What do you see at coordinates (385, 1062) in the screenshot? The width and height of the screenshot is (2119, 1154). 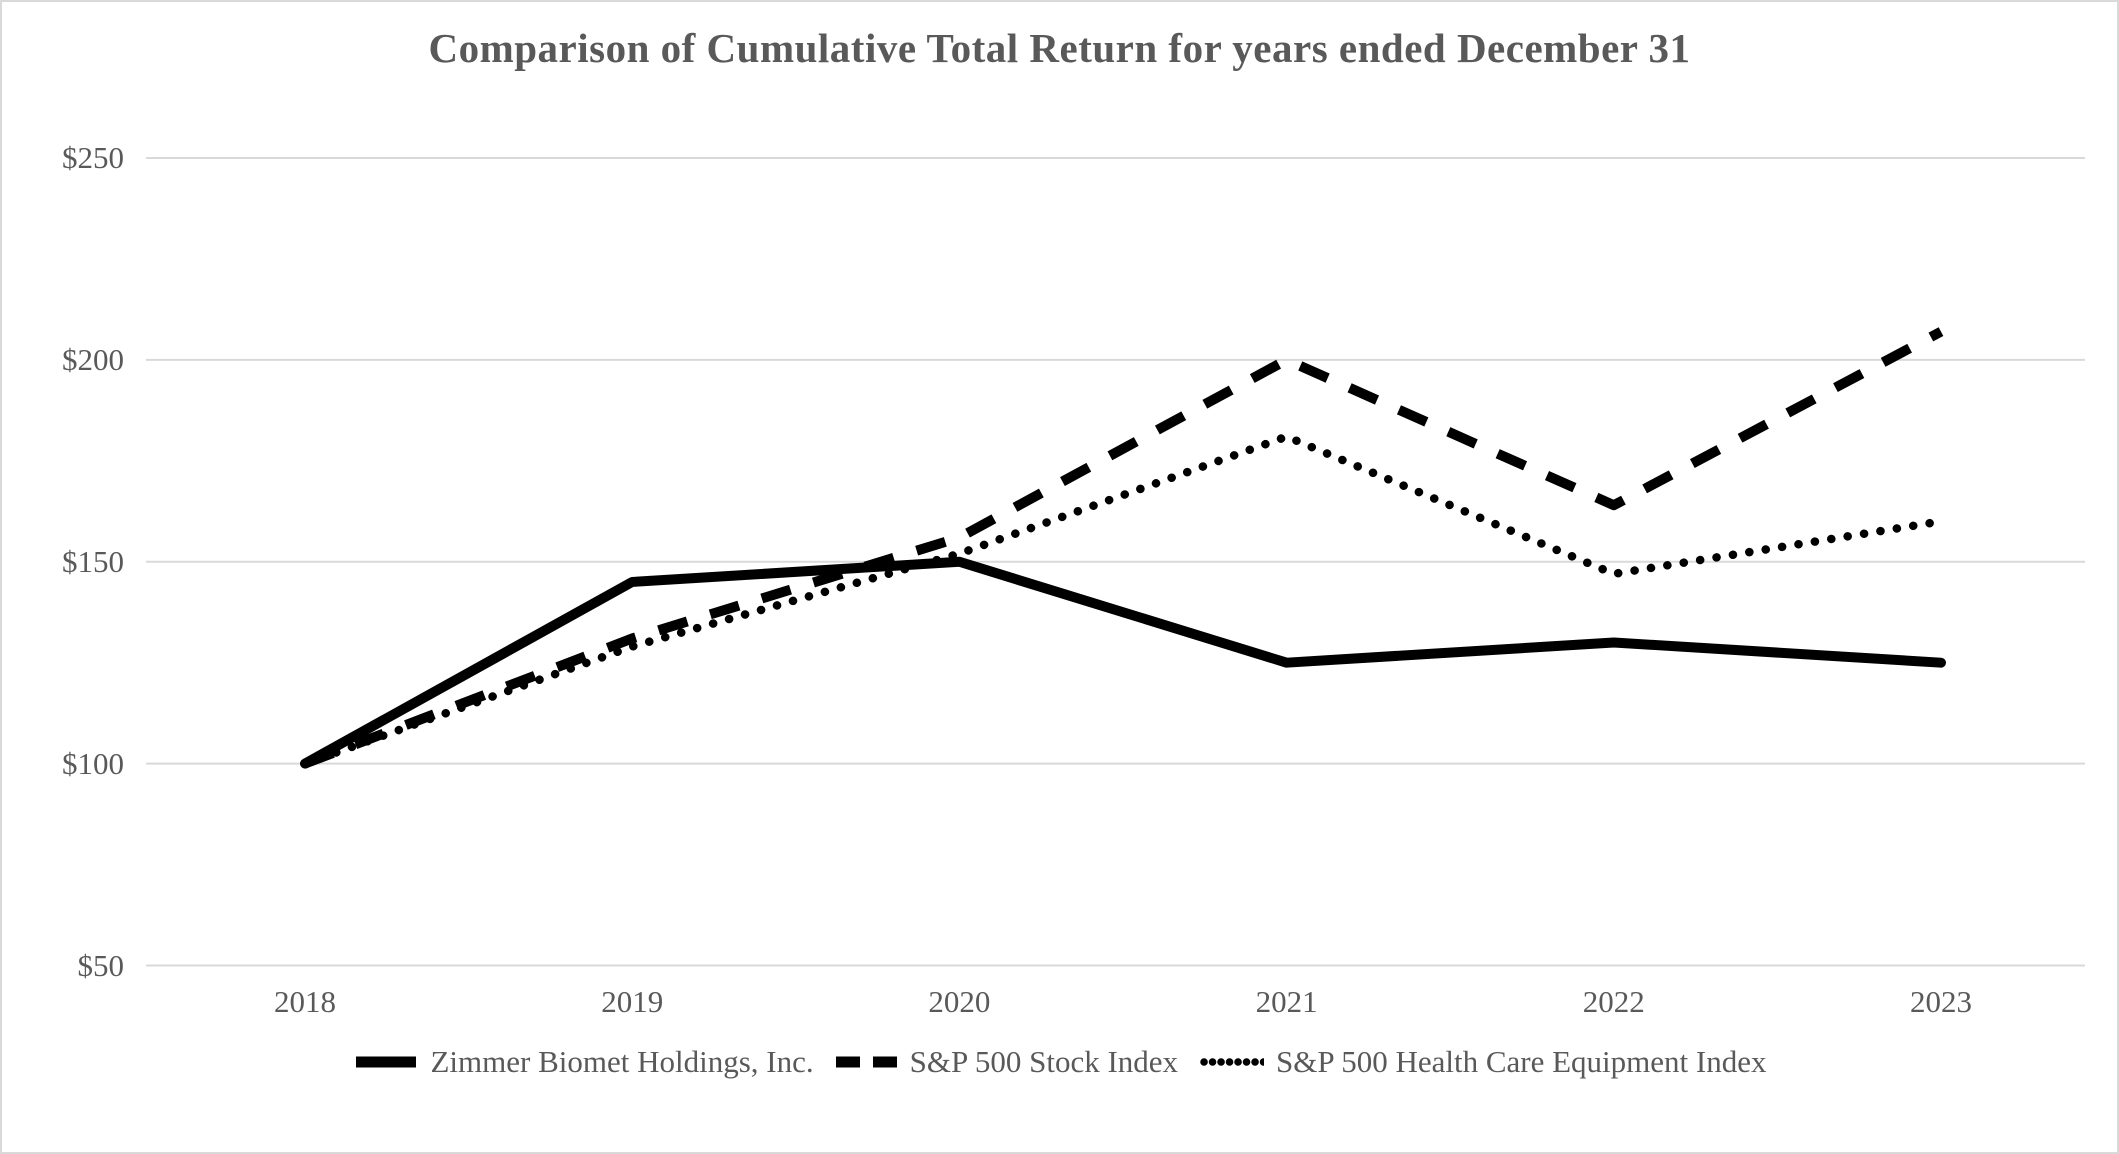 I see `solid-line-swatch-icon` at bounding box center [385, 1062].